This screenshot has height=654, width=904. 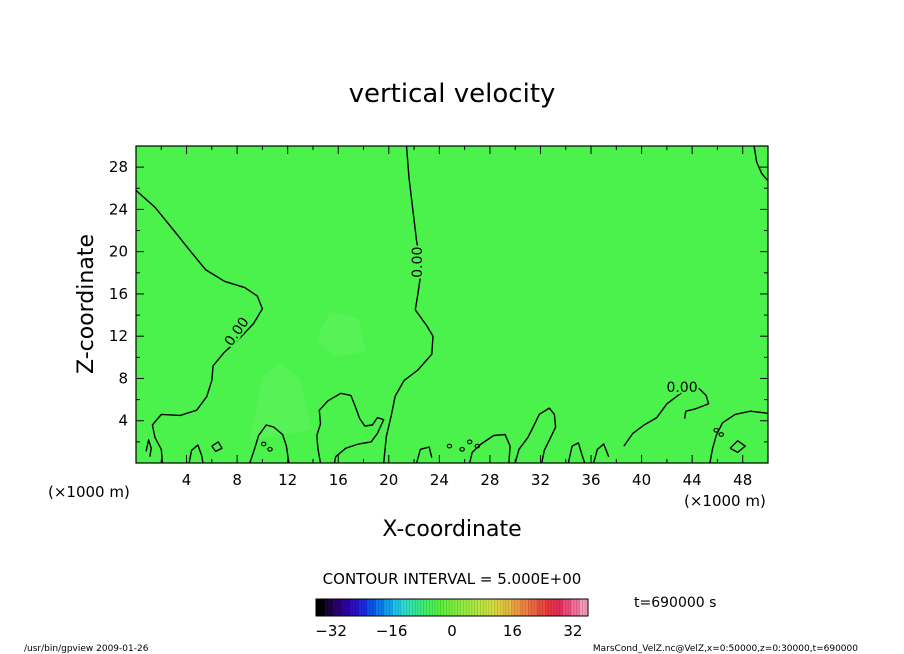 I want to click on colorbar-ticks: −32 −16 0 16 32, so click(x=448, y=631).